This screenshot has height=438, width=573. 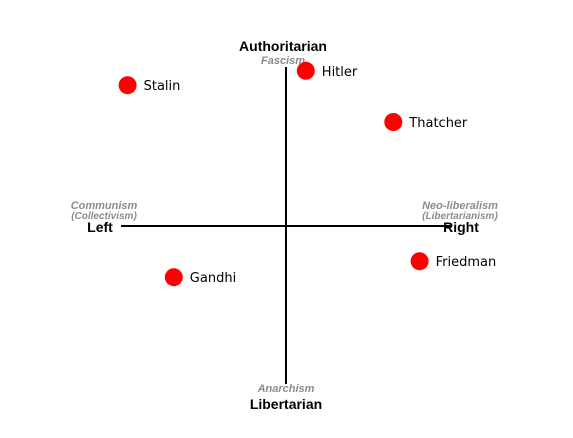 What do you see at coordinates (461, 227) in the screenshot?
I see `axis-label-right: Right` at bounding box center [461, 227].